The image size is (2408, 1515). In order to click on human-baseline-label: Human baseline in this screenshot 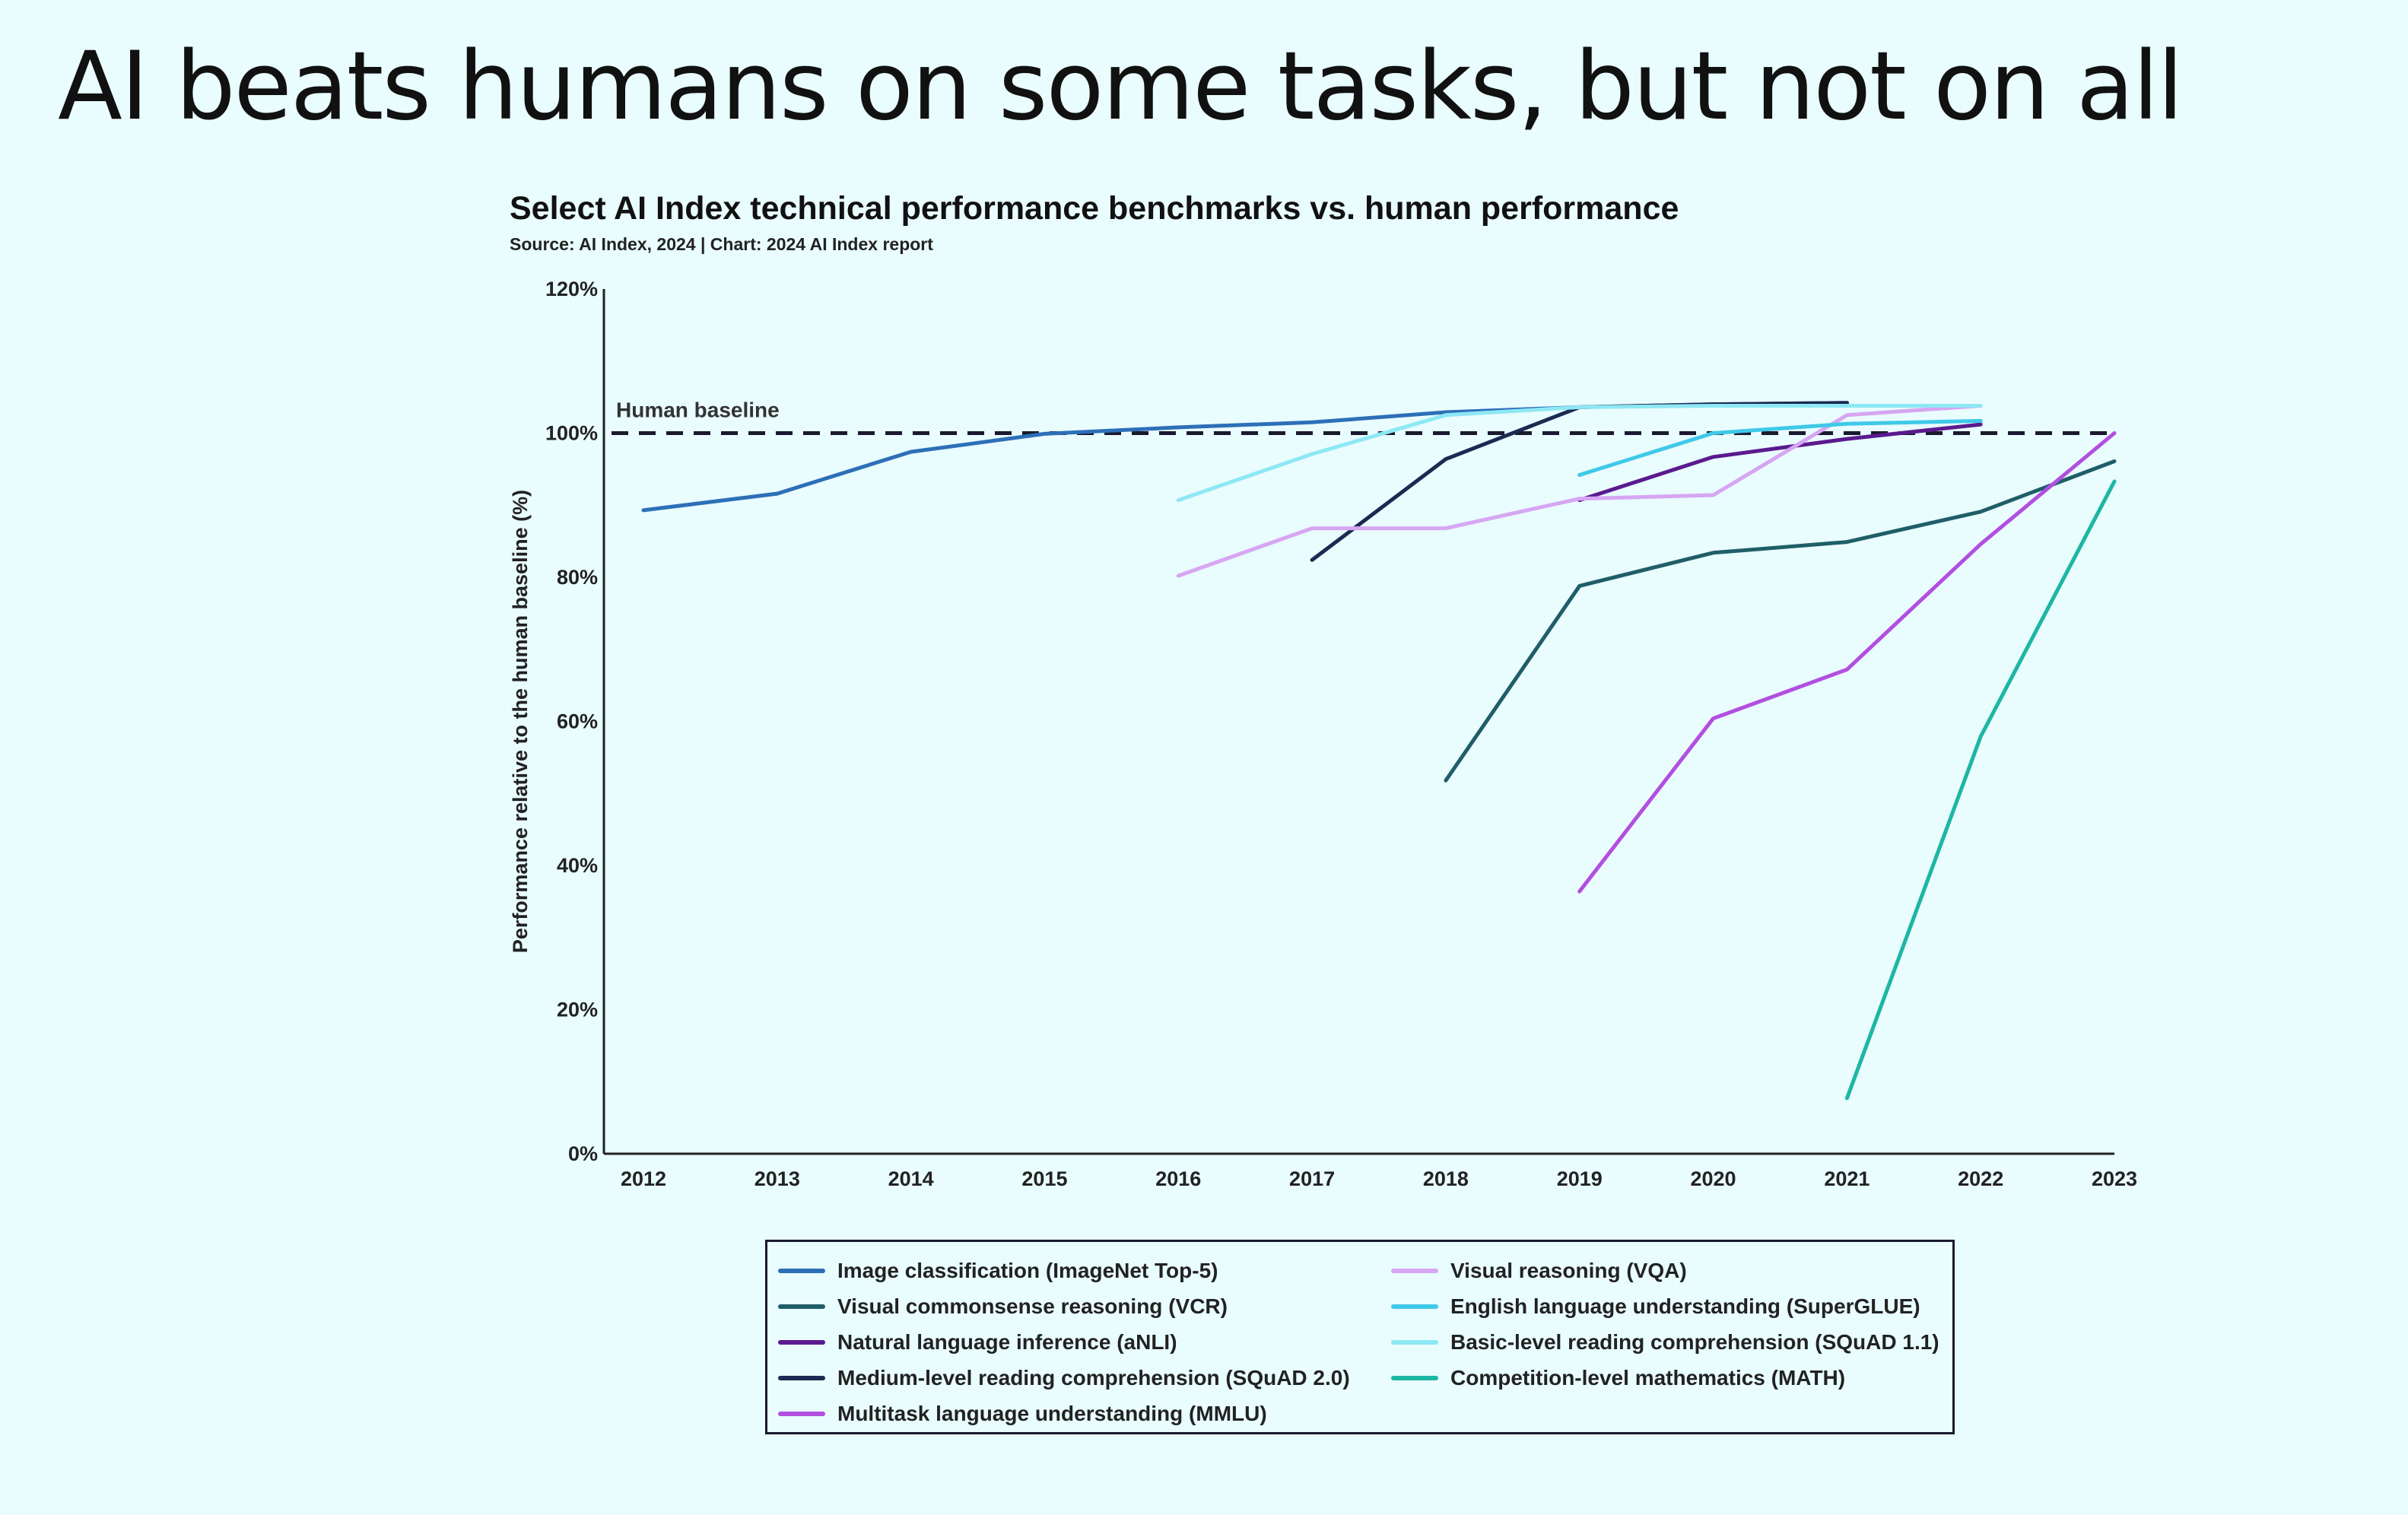, I will do `click(698, 410)`.